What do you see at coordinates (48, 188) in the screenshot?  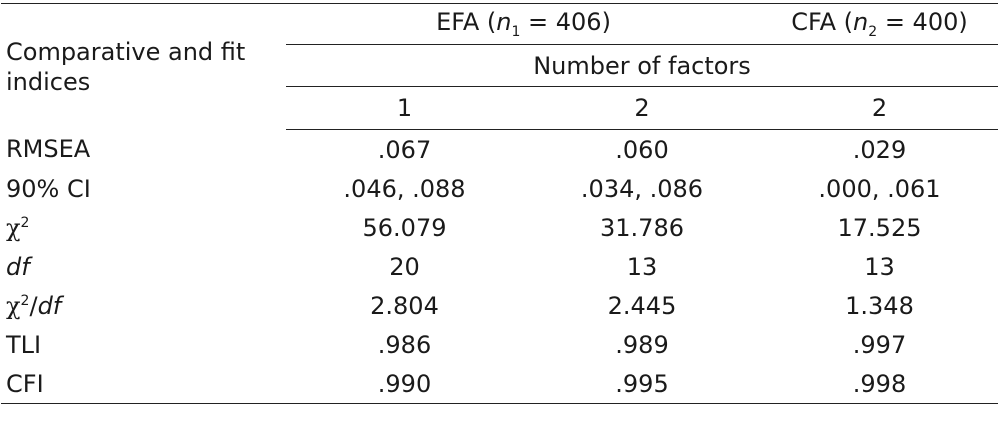 I see `row-label-ci: 90% CI` at bounding box center [48, 188].